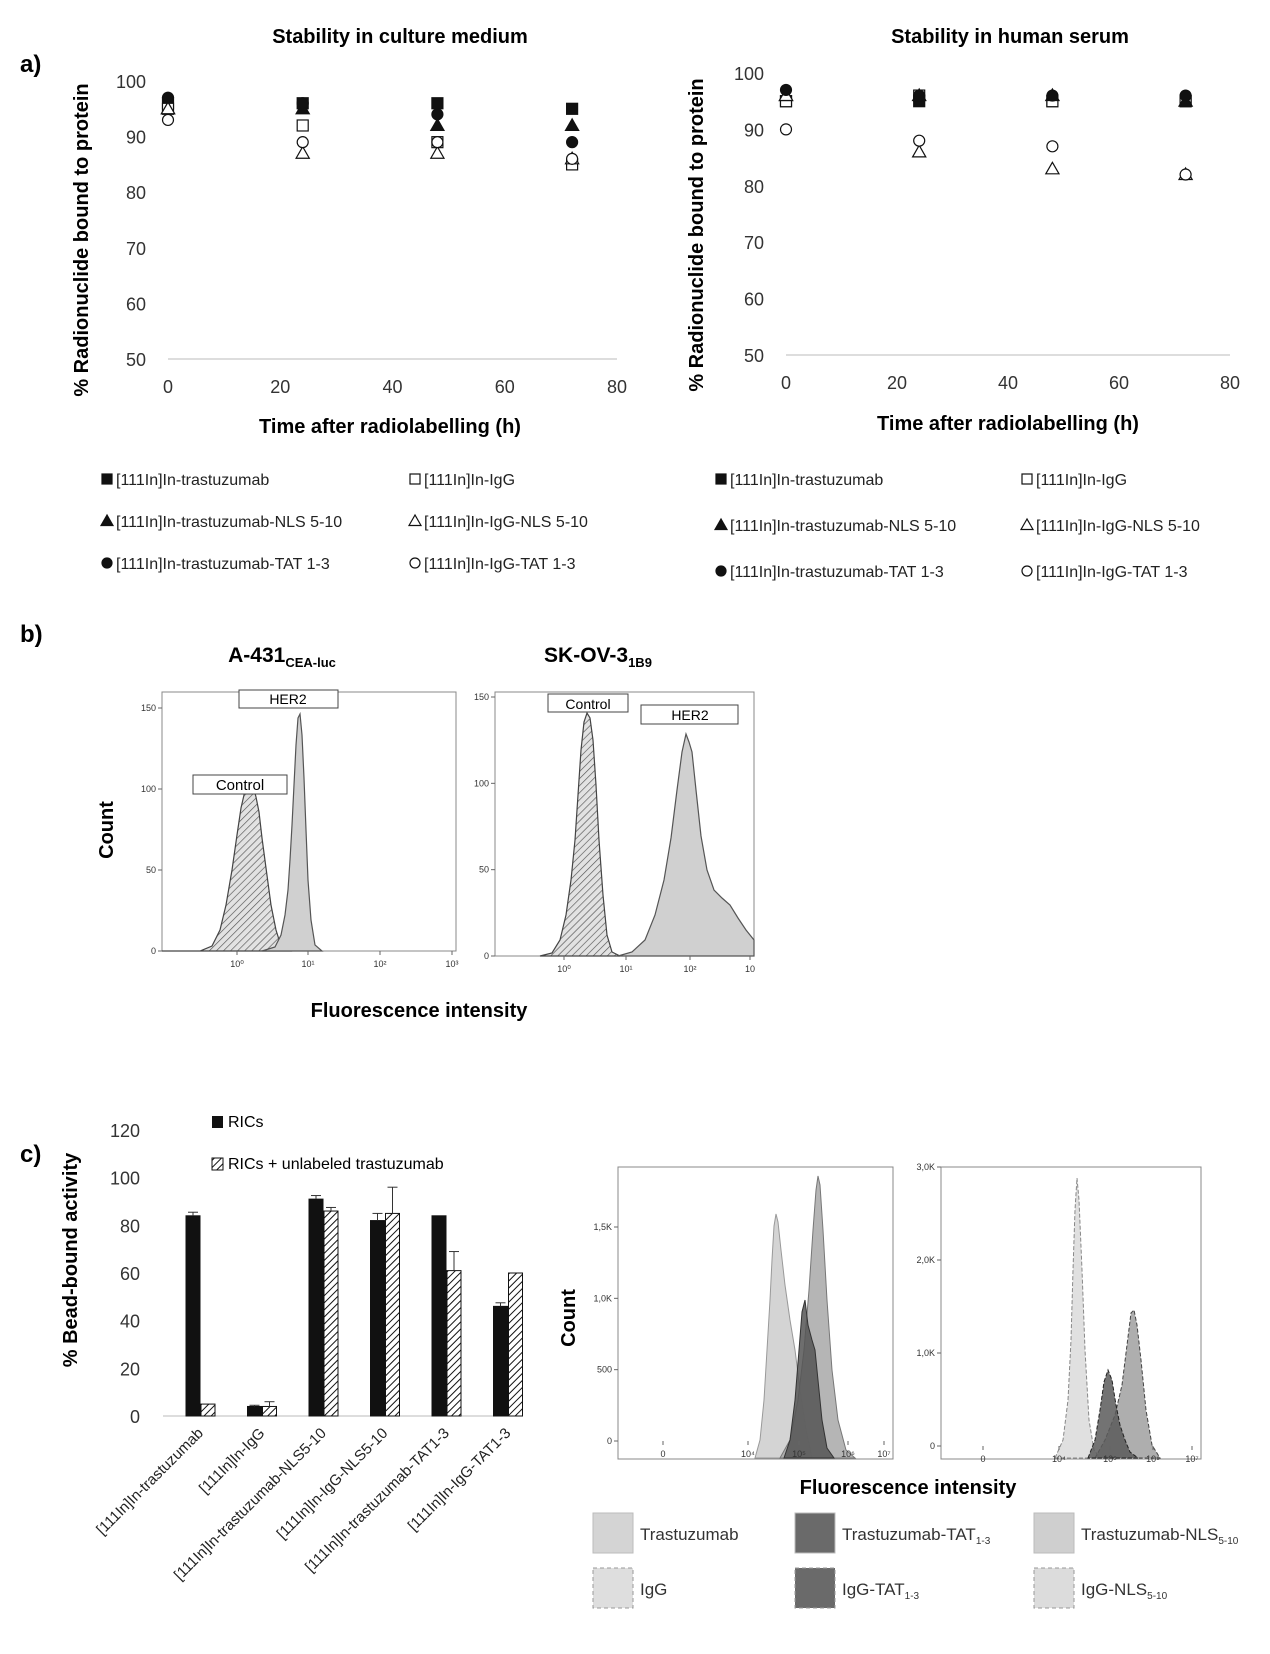 The height and width of the screenshot is (1654, 1270). I want to click on x-tick-label: 10⁵, so click(1110, 1459).